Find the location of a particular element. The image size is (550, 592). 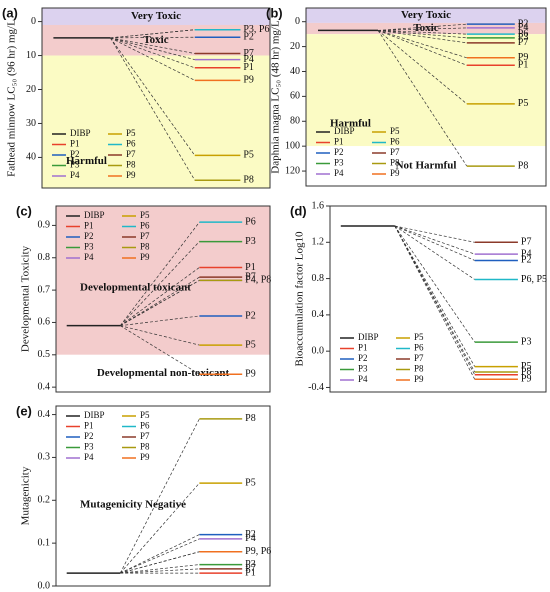

panel-label: (a) is located at coordinates (10, 12).